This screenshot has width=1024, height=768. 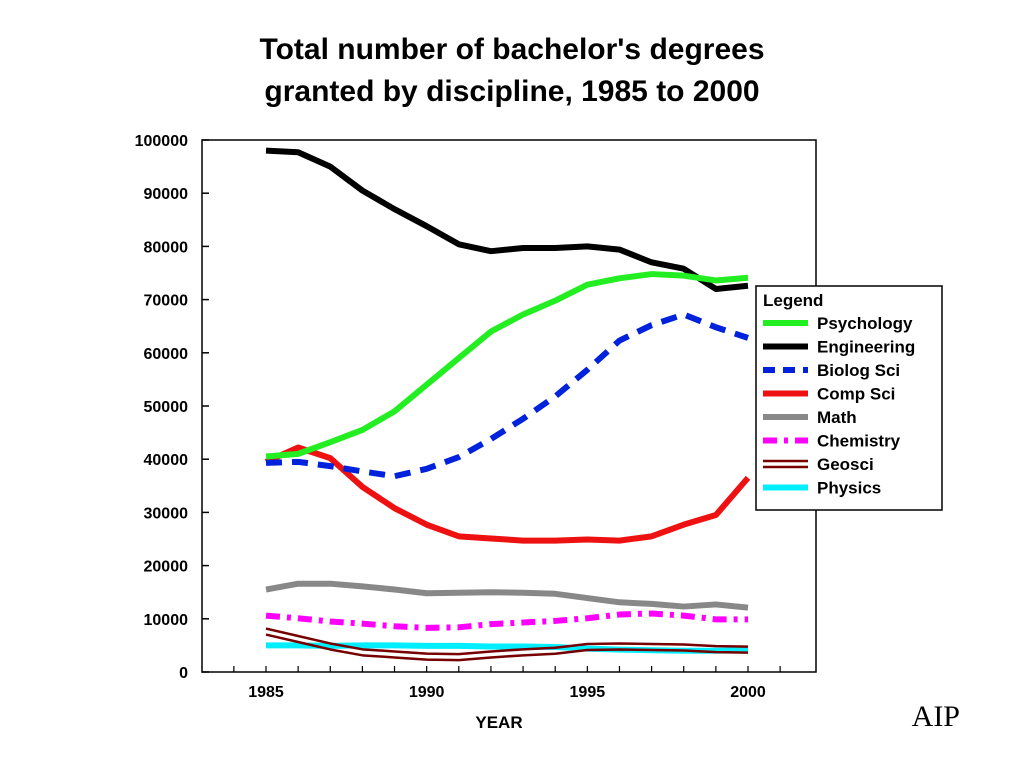 What do you see at coordinates (837, 417) in the screenshot?
I see `legend-label-math: Math` at bounding box center [837, 417].